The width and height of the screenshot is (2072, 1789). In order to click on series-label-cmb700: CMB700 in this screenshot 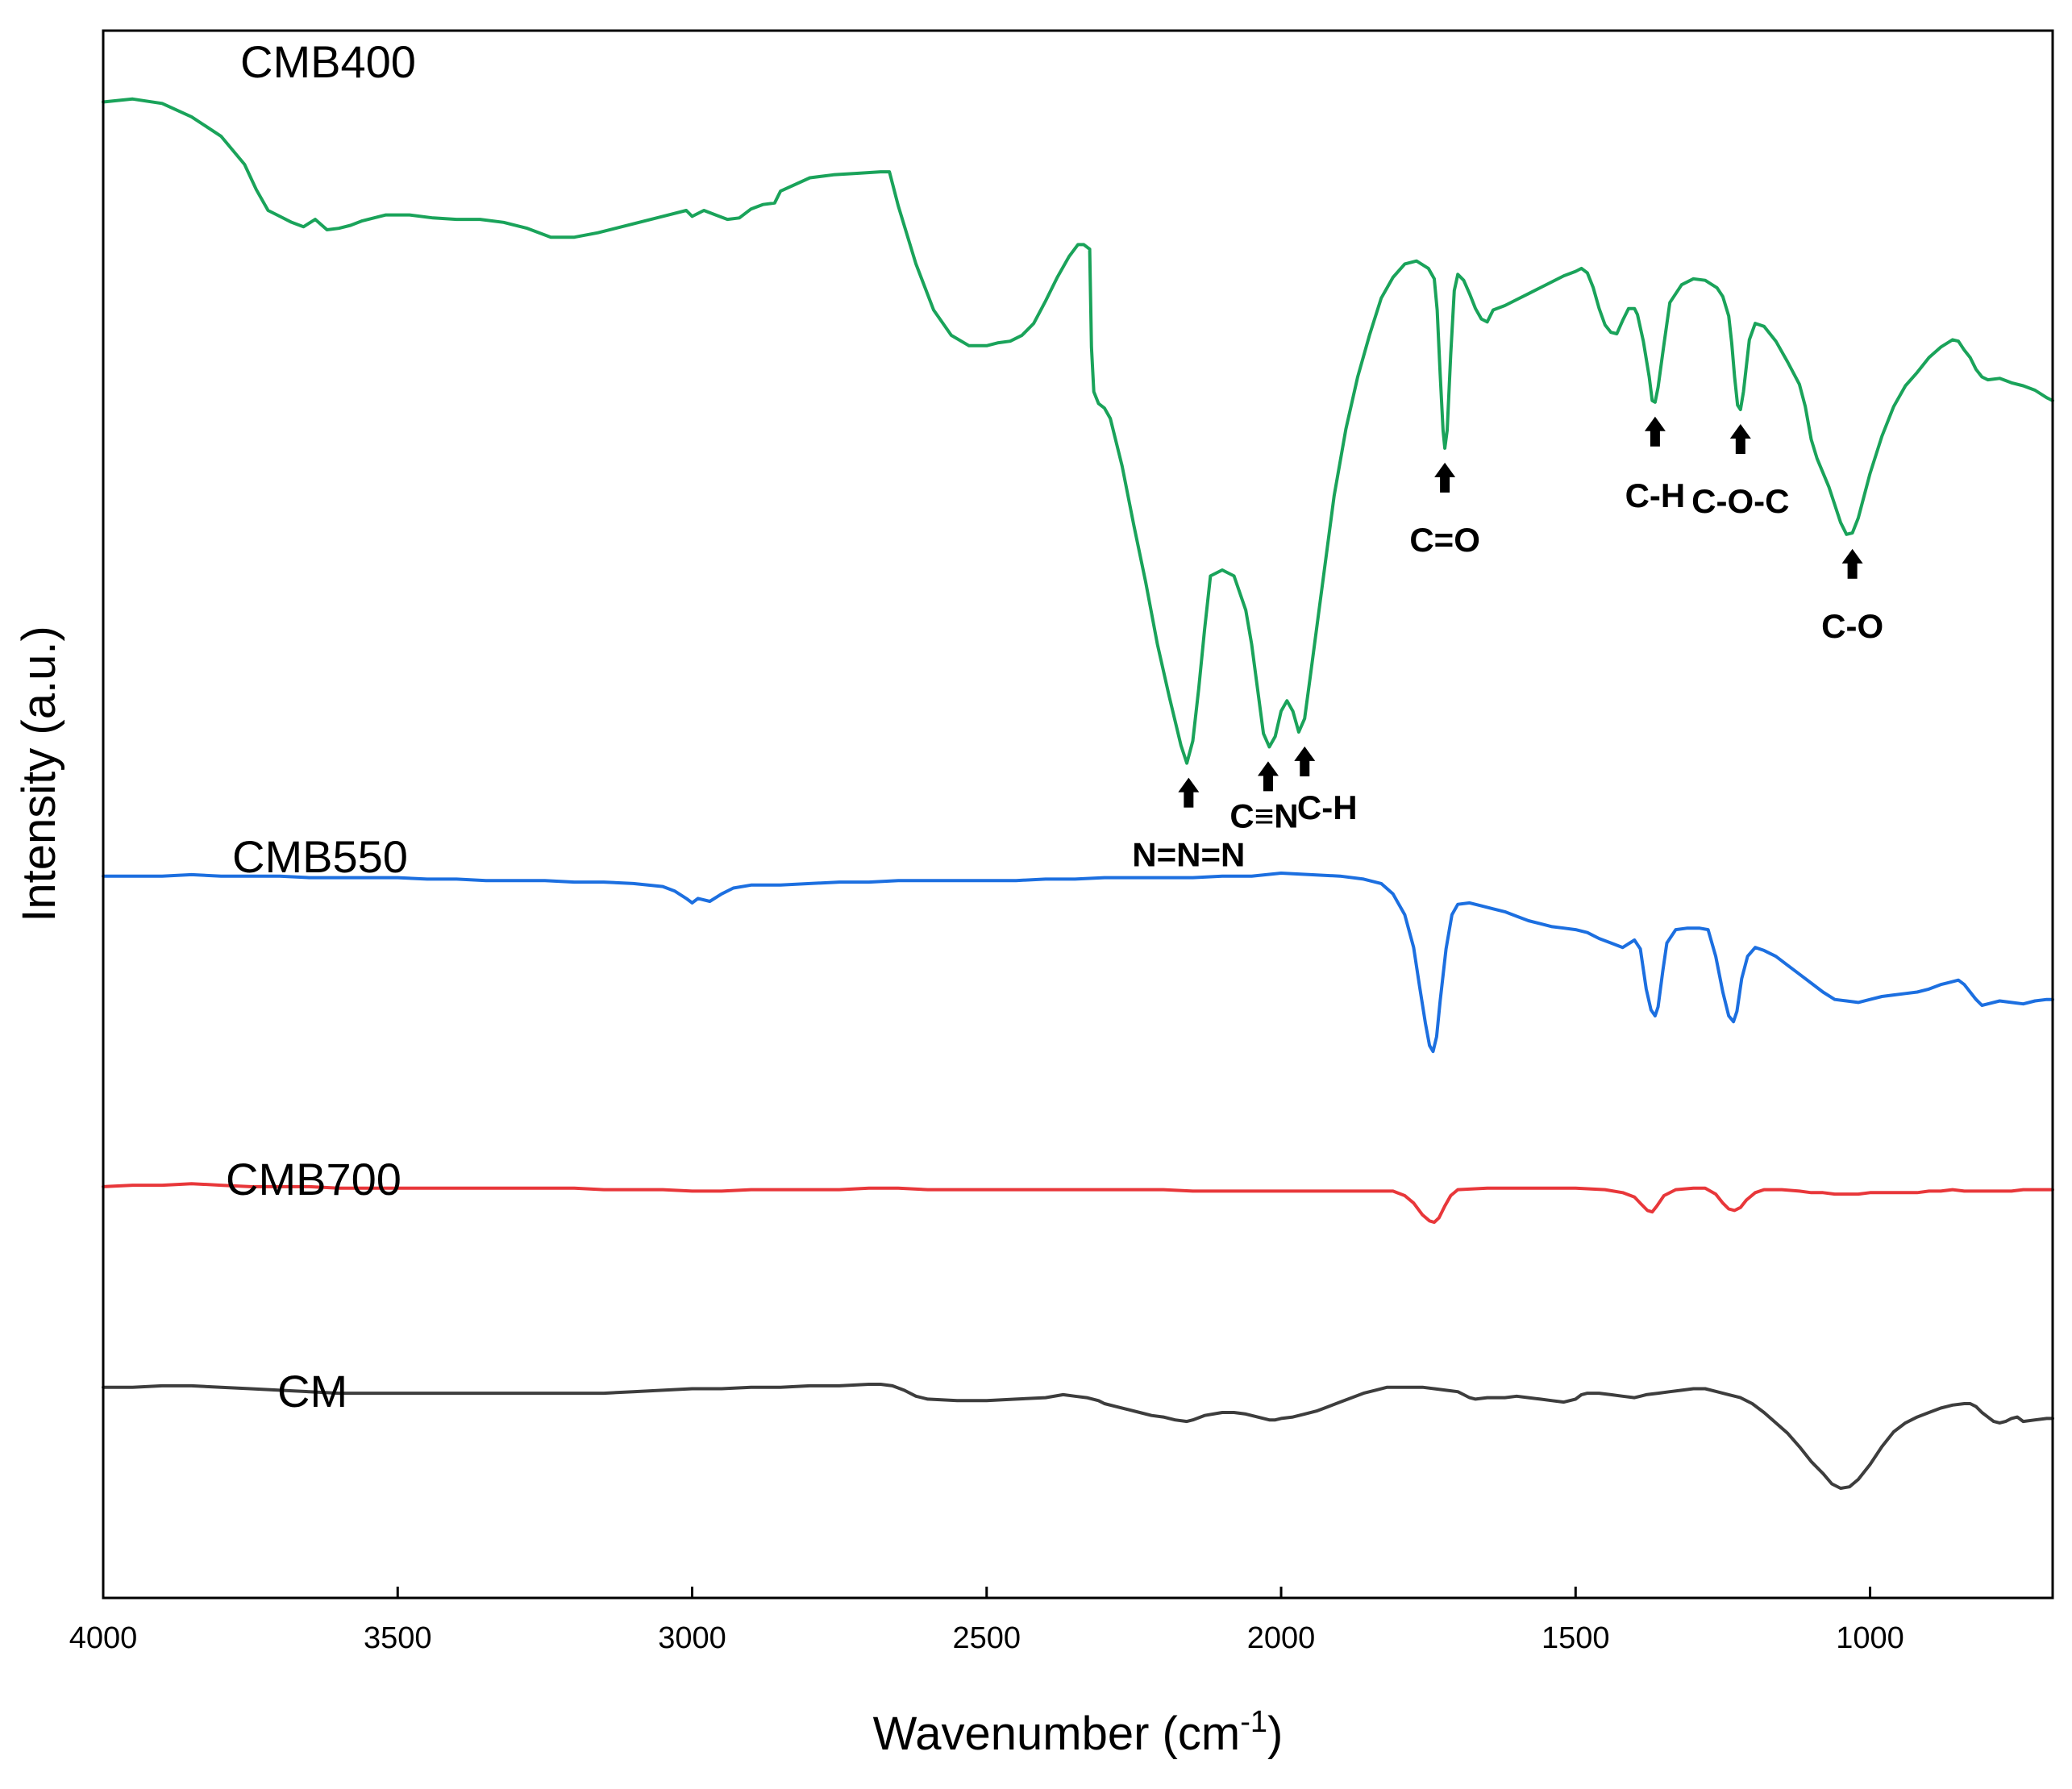, I will do `click(314, 1179)`.